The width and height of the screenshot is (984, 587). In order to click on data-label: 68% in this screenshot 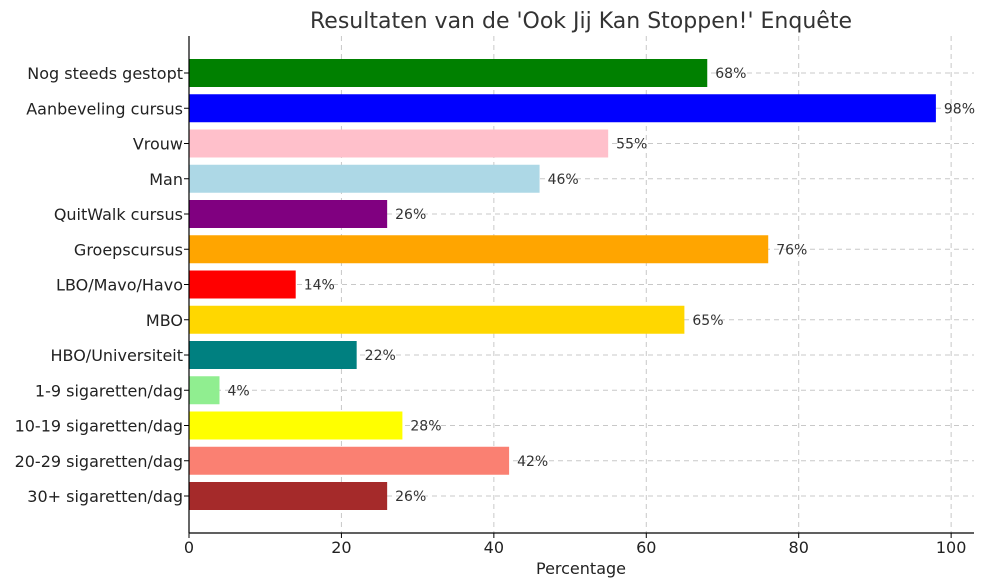, I will do `click(730, 74)`.